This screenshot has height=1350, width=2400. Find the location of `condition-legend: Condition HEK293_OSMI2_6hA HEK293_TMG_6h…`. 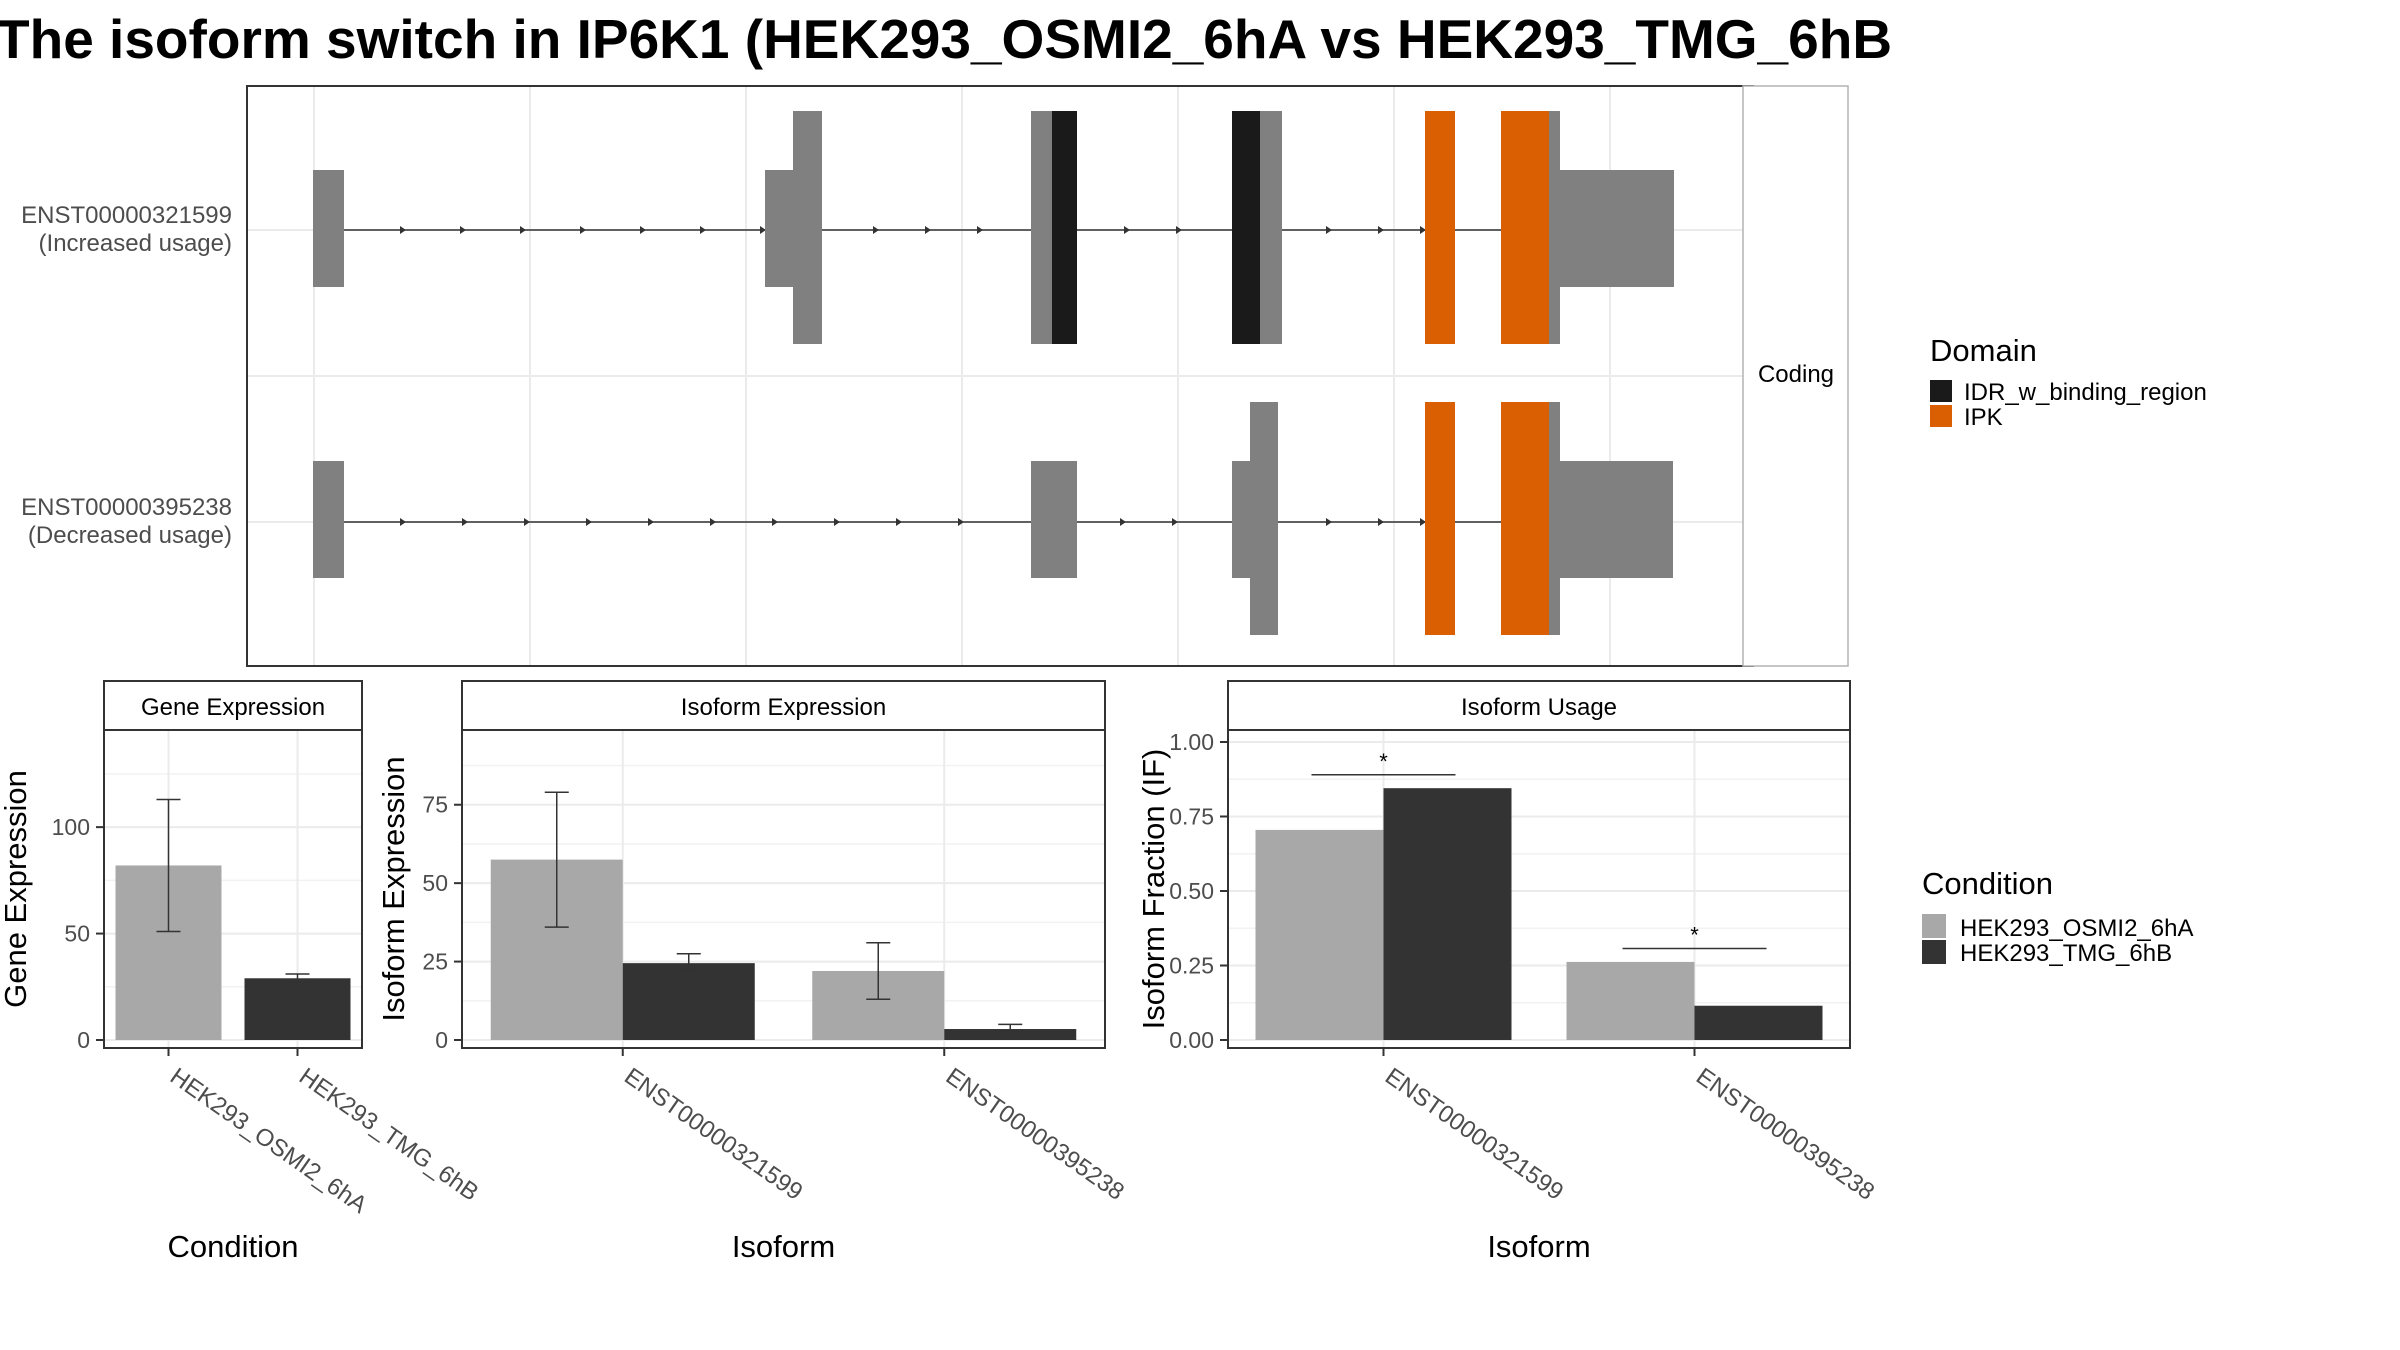

condition-legend: Condition HEK293_OSMI2_6hA HEK293_TMG_6h… is located at coordinates (2057, 916).